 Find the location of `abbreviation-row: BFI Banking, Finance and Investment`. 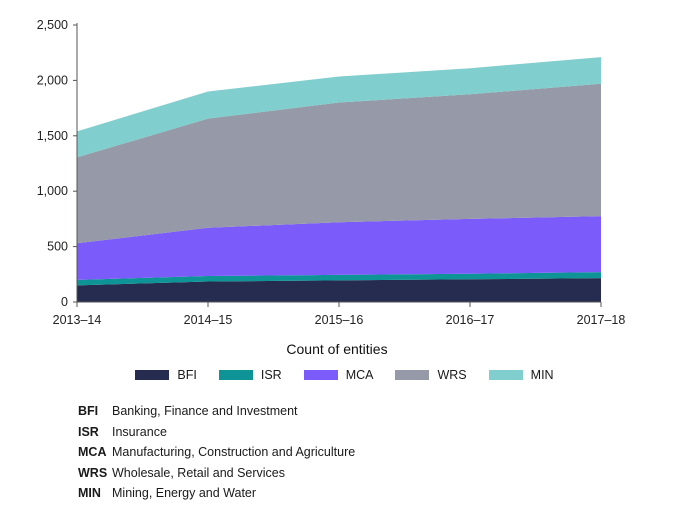

abbreviation-row: BFI Banking, Finance and Investment is located at coordinates (216, 411).